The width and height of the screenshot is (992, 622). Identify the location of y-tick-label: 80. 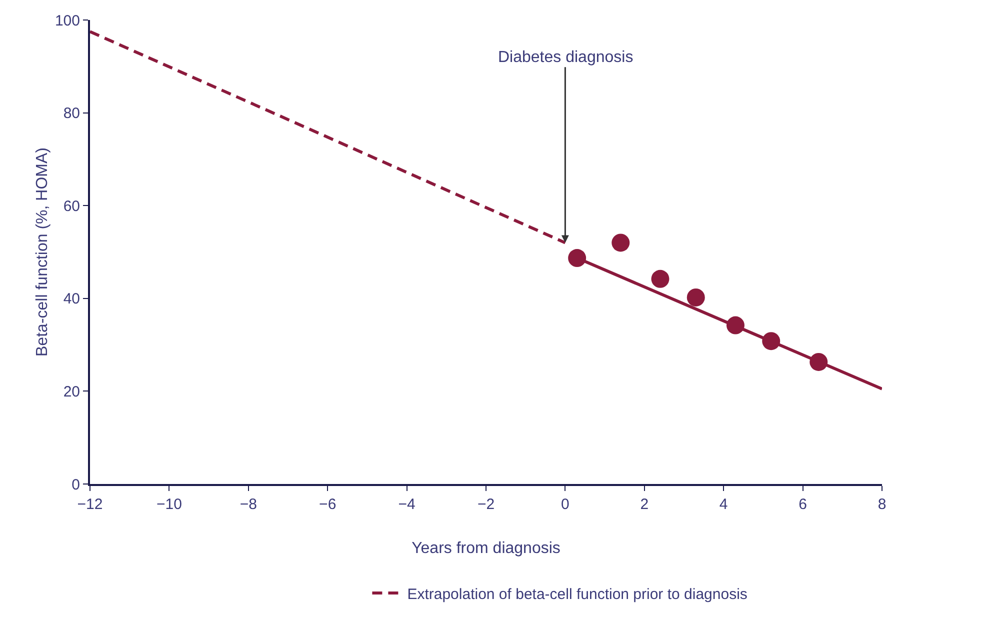
(71, 113).